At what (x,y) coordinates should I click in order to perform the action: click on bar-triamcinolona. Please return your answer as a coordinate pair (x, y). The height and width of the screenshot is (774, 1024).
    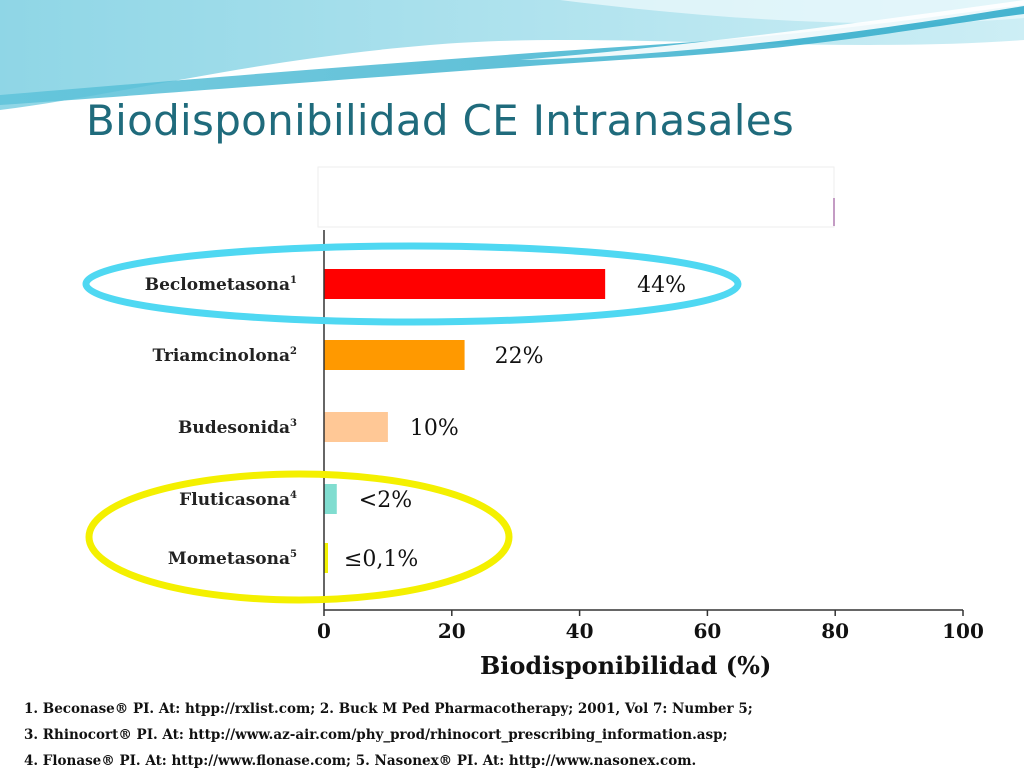
    Looking at the image, I should click on (394, 355).